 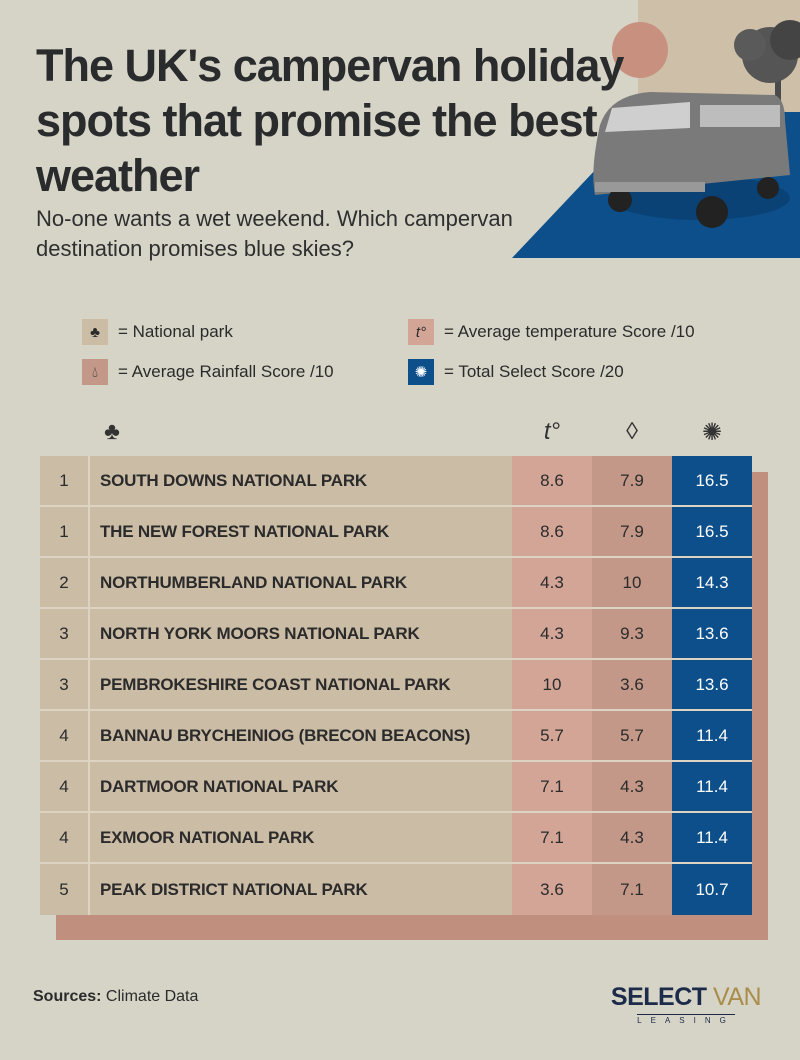 What do you see at coordinates (65, 889) in the screenshot?
I see `rank-cell: 5` at bounding box center [65, 889].